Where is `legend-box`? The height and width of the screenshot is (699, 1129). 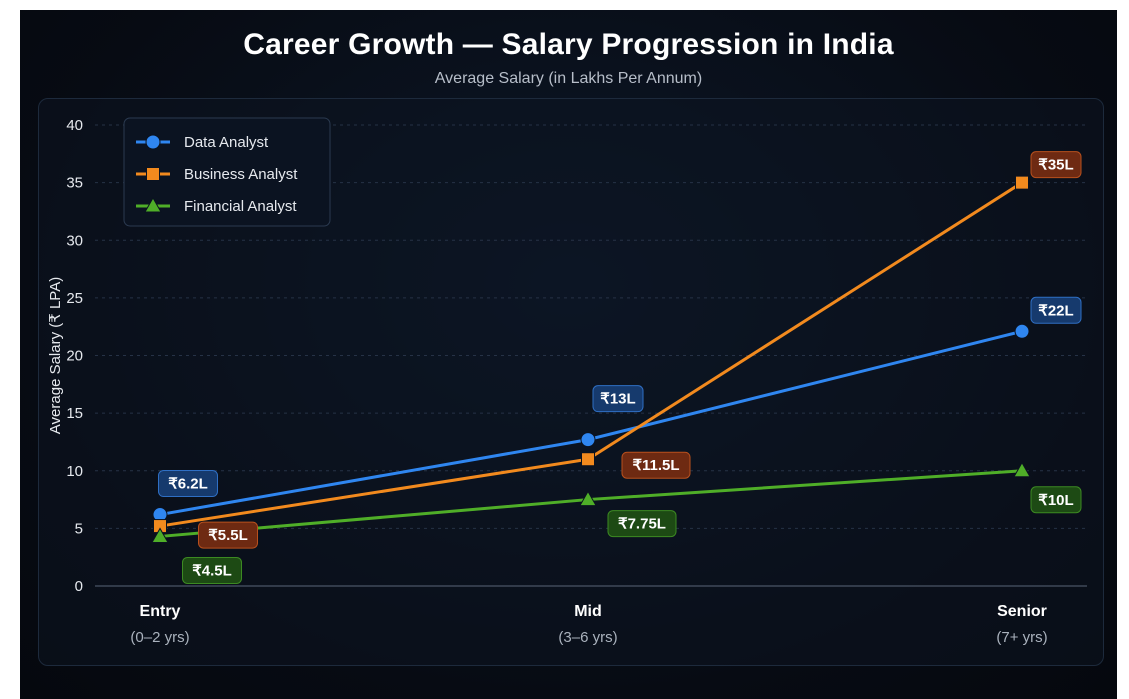 legend-box is located at coordinates (227, 172).